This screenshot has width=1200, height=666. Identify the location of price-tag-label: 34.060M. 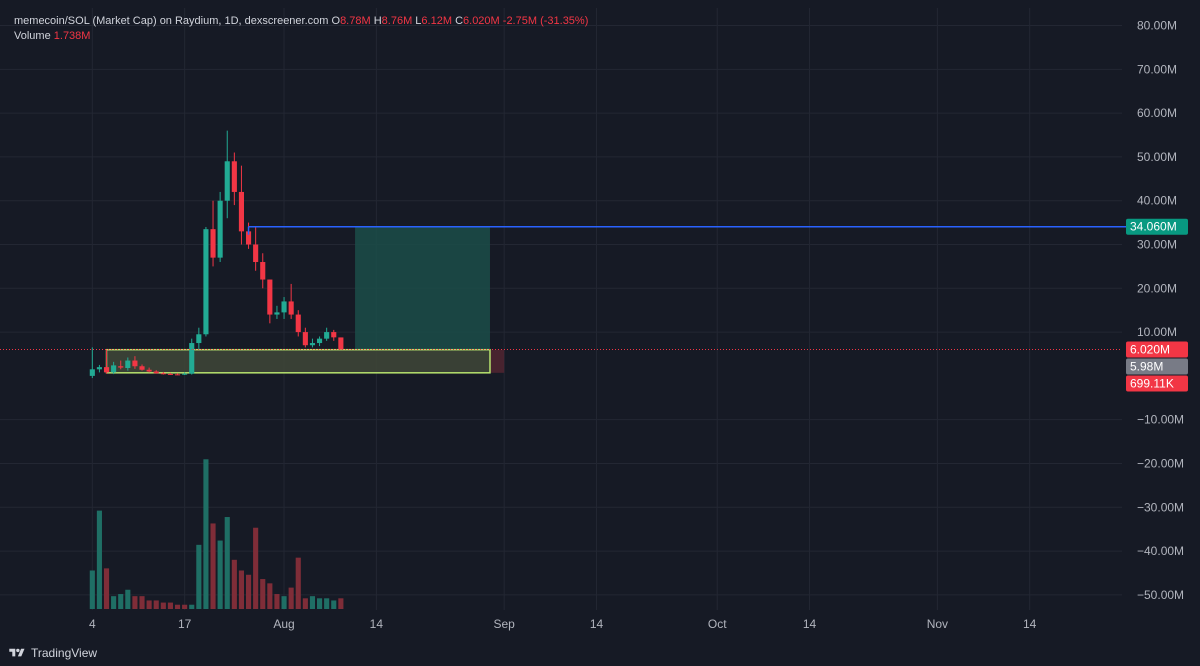
(1153, 227).